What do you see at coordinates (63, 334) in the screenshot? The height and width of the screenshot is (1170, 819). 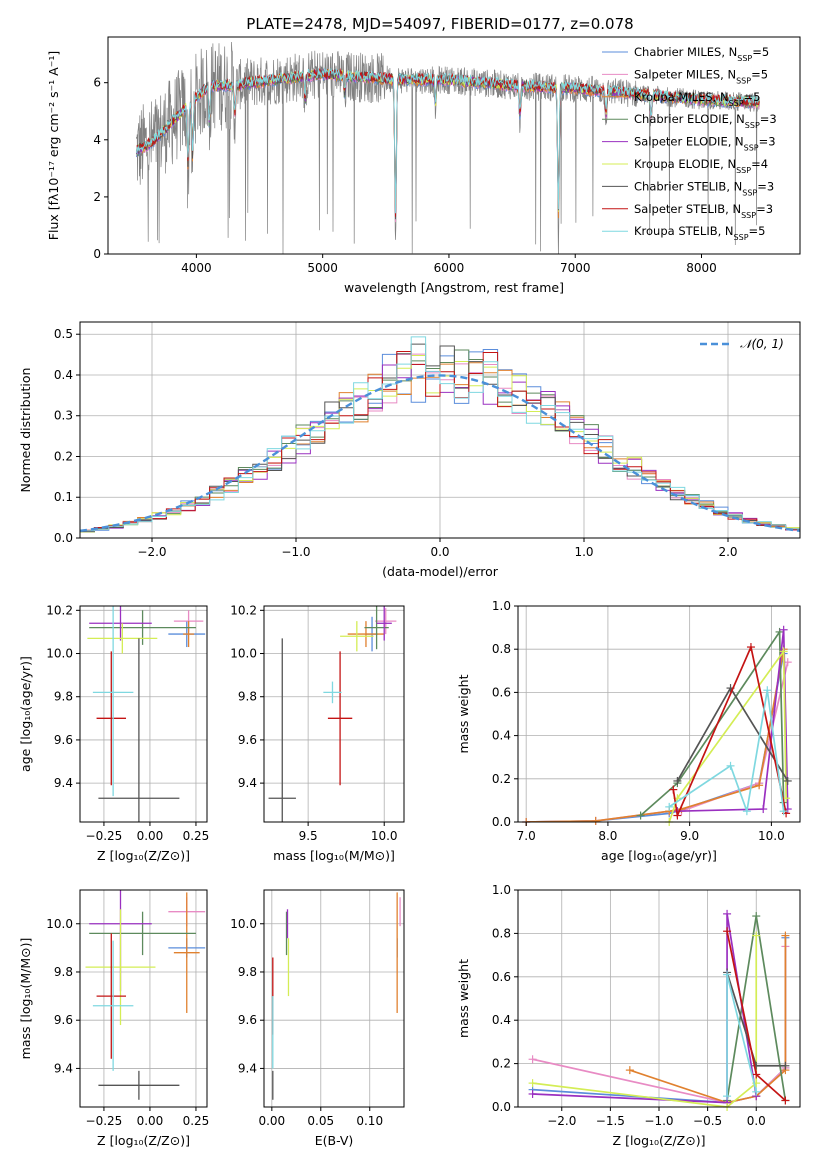 I see `y-tick-label: 0.5` at bounding box center [63, 334].